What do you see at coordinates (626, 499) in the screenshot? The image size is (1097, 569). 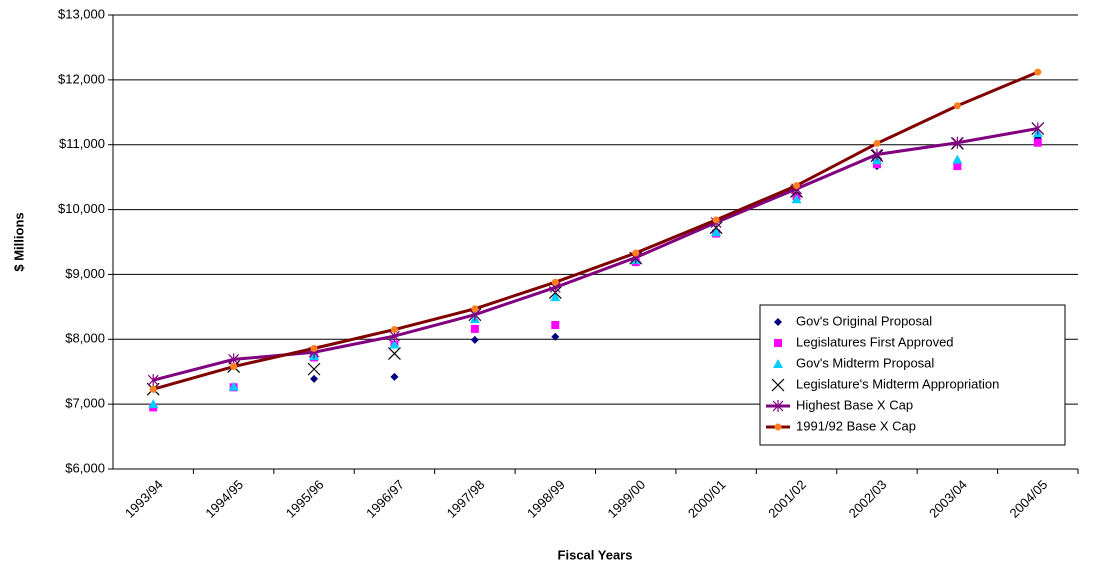 I see `x-tick-label: 1999/00` at bounding box center [626, 499].